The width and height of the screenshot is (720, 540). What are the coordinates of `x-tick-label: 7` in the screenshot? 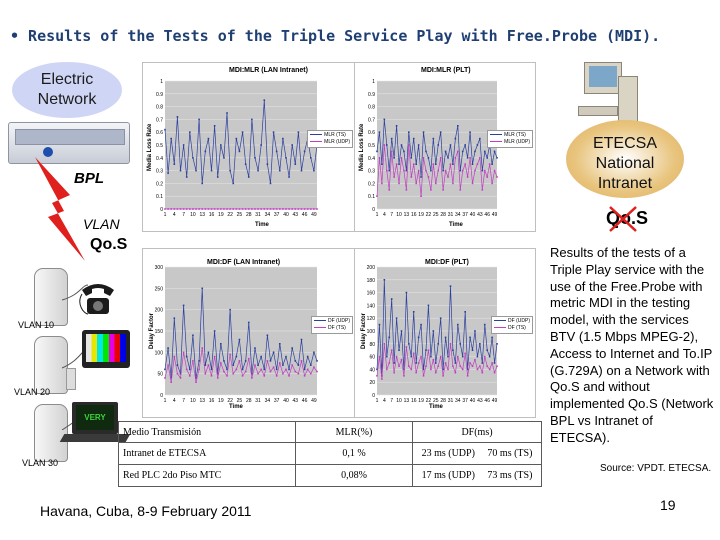 It's located at (183, 215).